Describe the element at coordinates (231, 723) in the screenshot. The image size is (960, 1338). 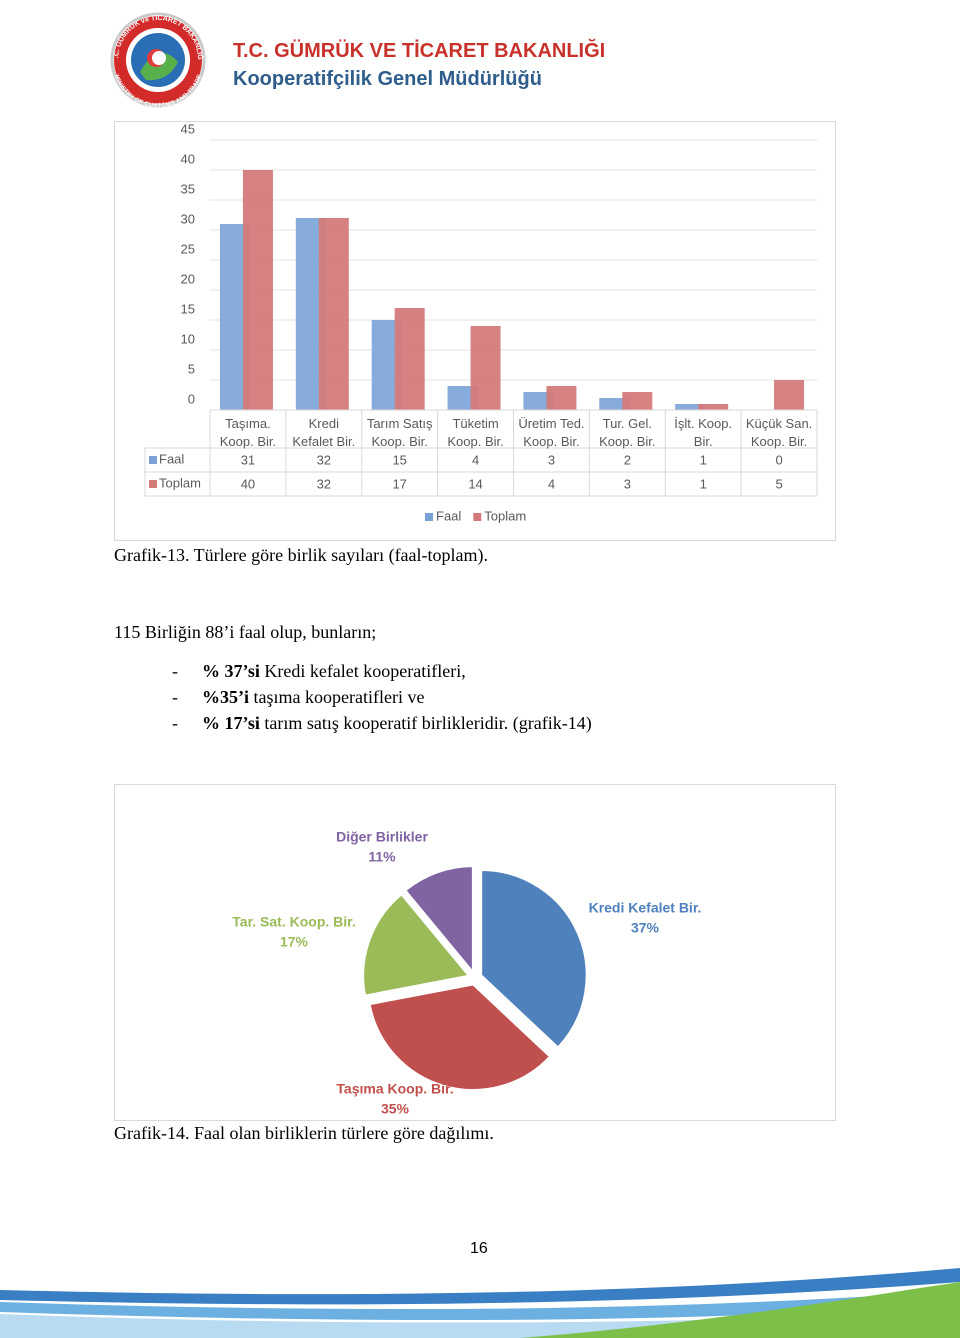
I see `emphasis: % 17’si` at that location.